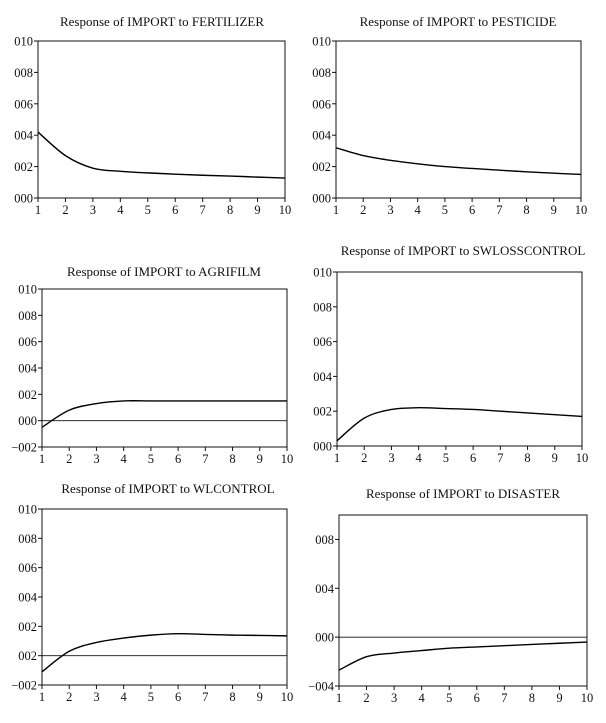 The height and width of the screenshot is (723, 606). What do you see at coordinates (167, 488) in the screenshot?
I see `chart-title: Response of IMPORT to WLCONTROL` at bounding box center [167, 488].